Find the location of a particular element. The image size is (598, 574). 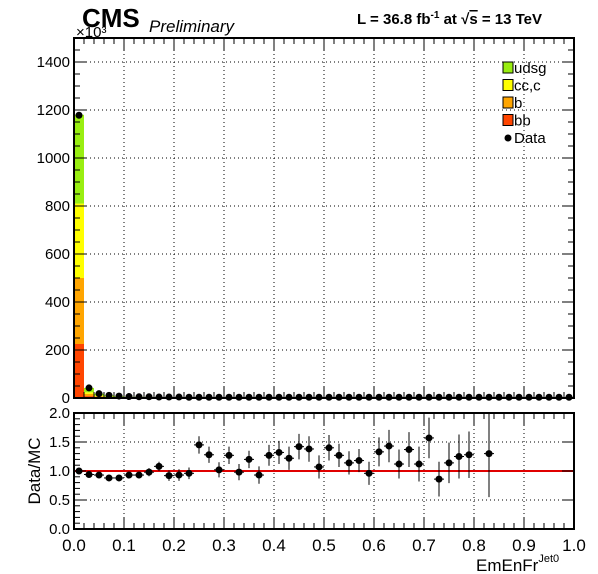

x-axis-title-main: EmEnFr is located at coordinates (507, 565).